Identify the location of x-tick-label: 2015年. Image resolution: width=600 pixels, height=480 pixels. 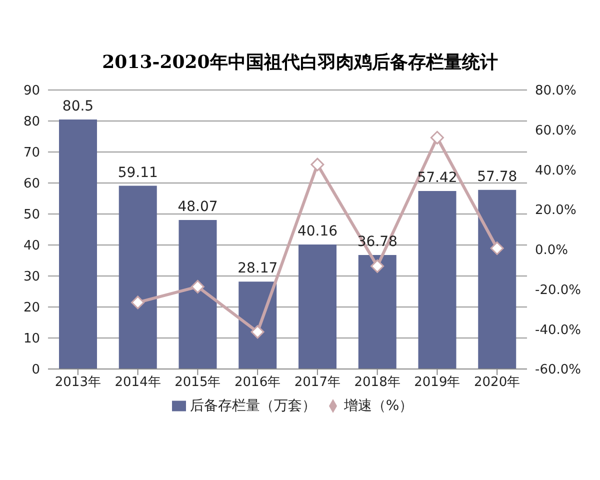
(197, 382).